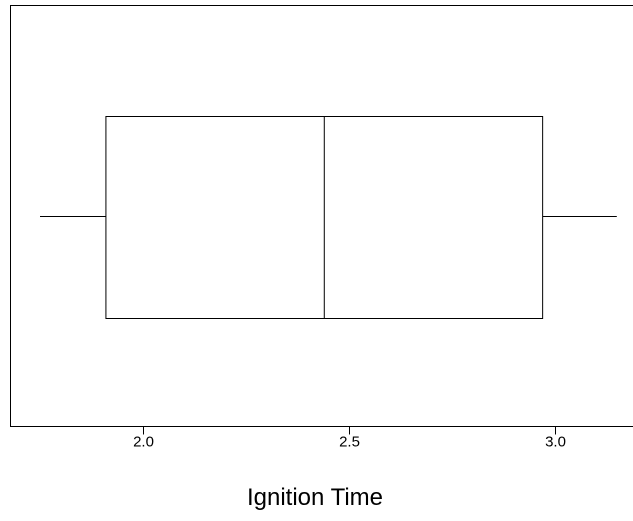  Describe the element at coordinates (143, 442) in the screenshot. I see `x-tick-label: 2.0` at that location.